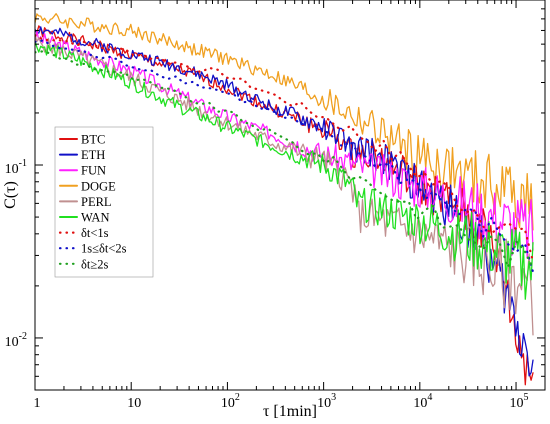 Image resolution: width=550 pixels, height=424 pixels. I want to click on x-tick-label: 10², so click(230, 401).